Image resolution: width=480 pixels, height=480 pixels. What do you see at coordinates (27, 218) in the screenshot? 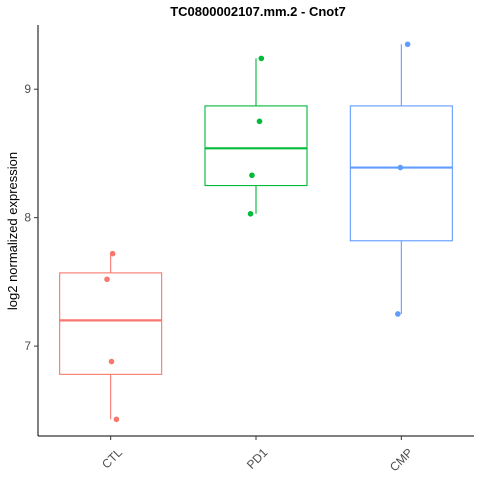
I see `y-tick-label: 8` at bounding box center [27, 218].